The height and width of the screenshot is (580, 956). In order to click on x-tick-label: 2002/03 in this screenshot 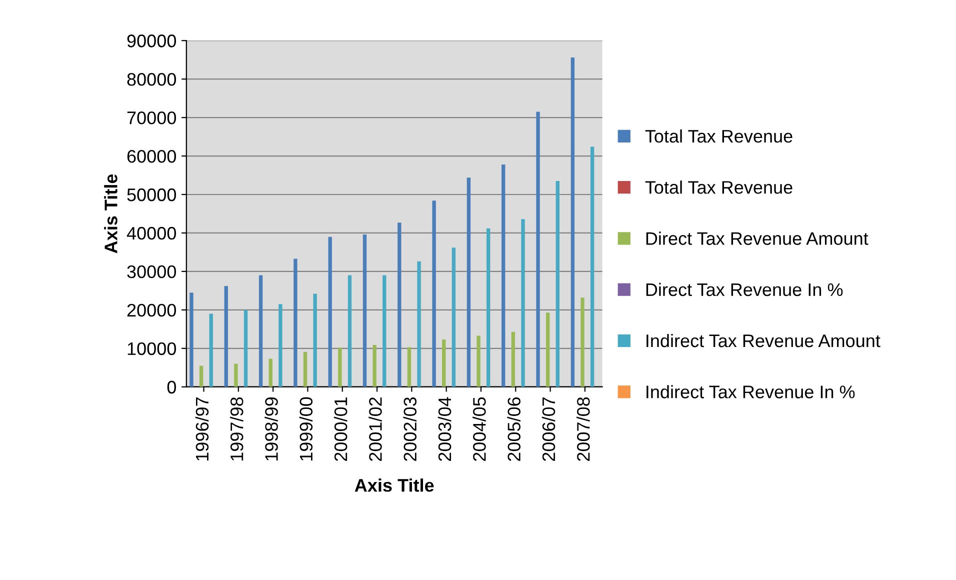, I will do `click(410, 429)`.